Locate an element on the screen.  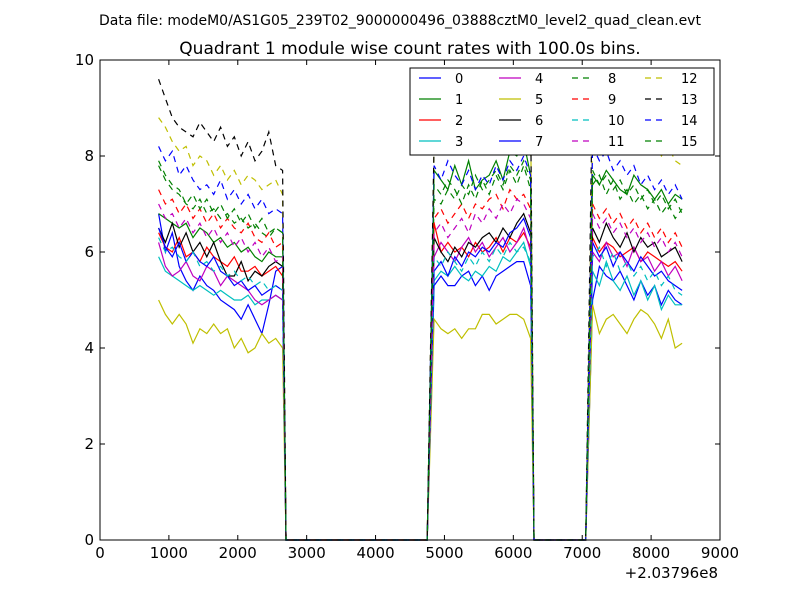
legend-label-11: 11 is located at coordinates (616, 142).